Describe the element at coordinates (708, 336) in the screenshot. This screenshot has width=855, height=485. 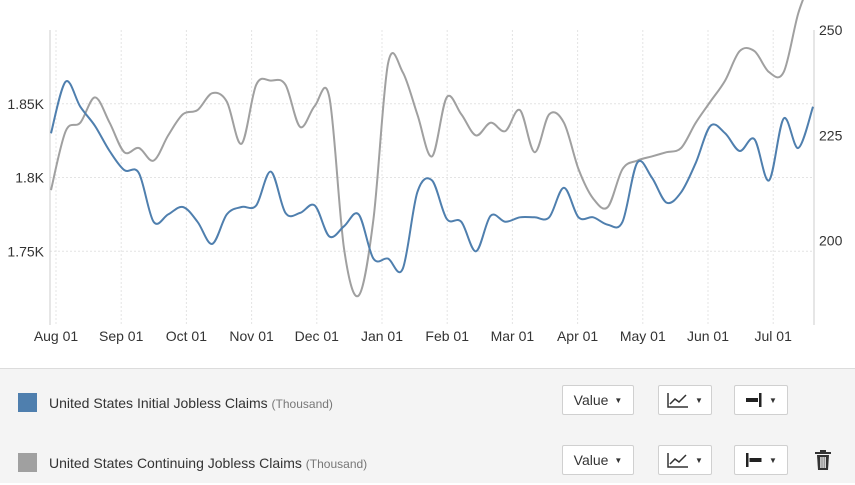
I see `x-tick-label: Jun 01` at that location.